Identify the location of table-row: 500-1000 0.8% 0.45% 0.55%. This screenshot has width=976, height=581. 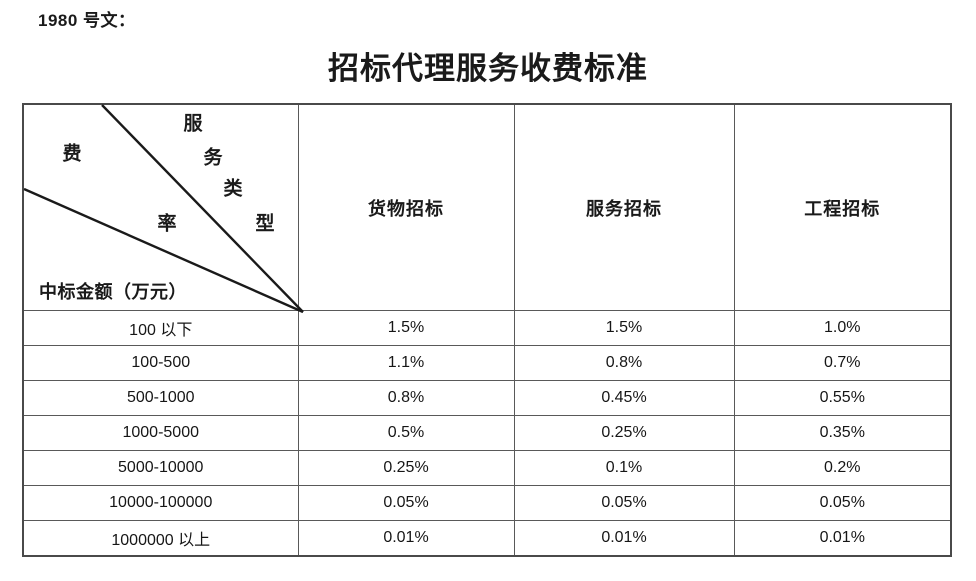
(487, 398).